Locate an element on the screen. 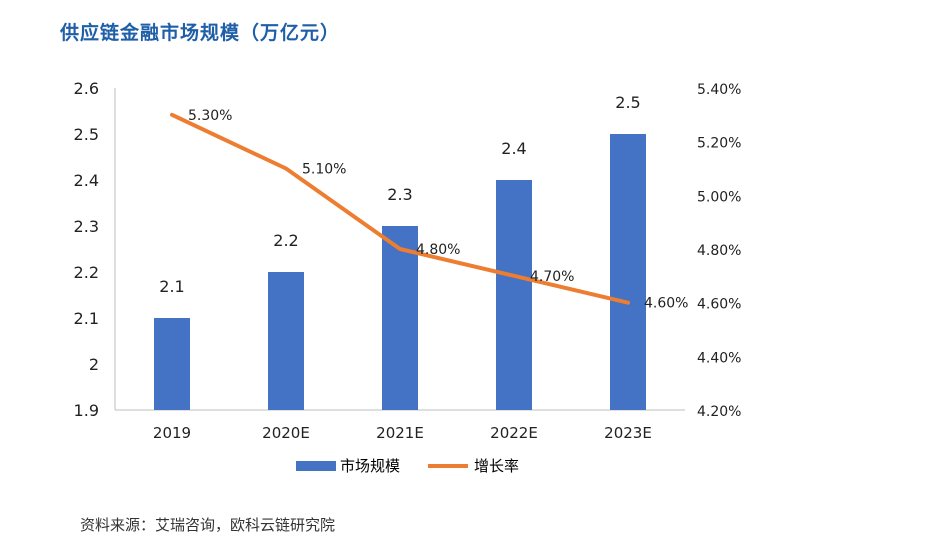 Image resolution: width=929 pixels, height=558 pixels. legend-swatch-bar is located at coordinates (316, 466).